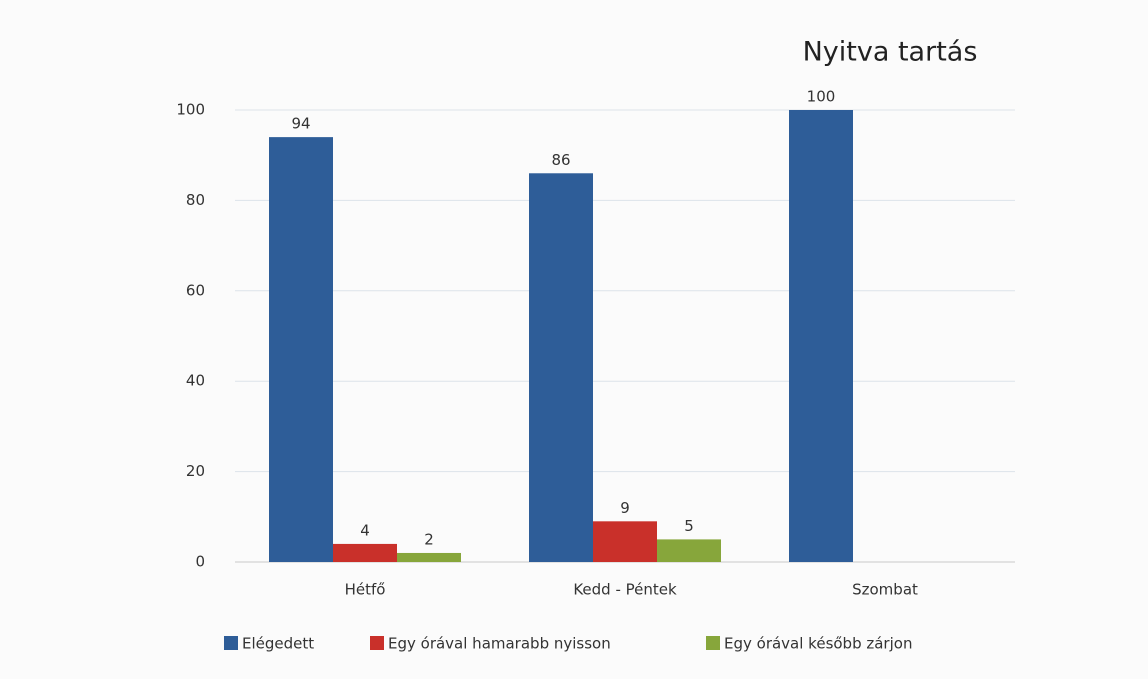  What do you see at coordinates (429, 539) in the screenshot?
I see `value-label: 2` at bounding box center [429, 539].